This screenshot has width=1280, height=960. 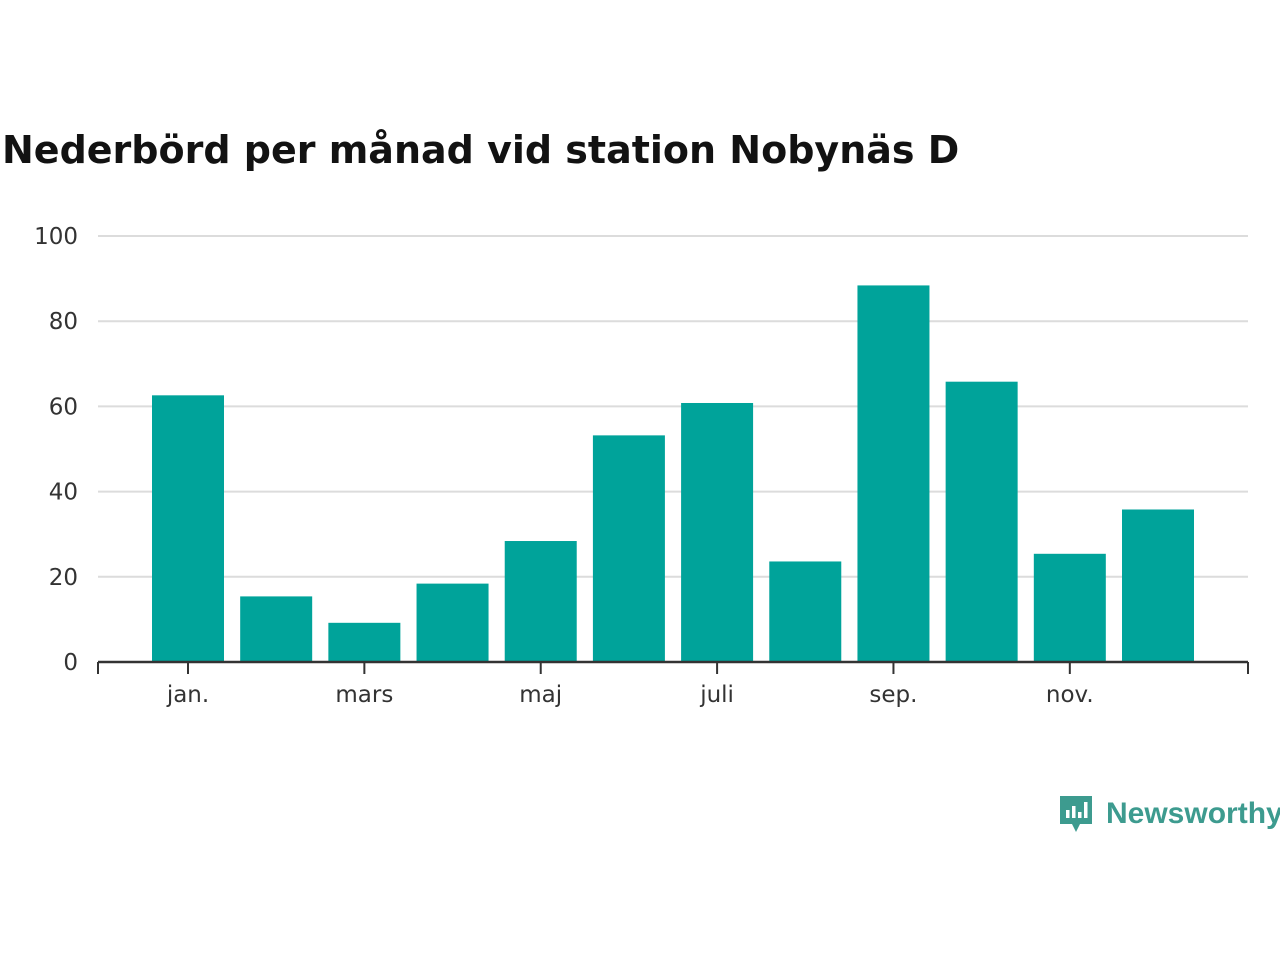 What do you see at coordinates (1076, 814) in the screenshot?
I see `newsworthy-logo-icon` at bounding box center [1076, 814].